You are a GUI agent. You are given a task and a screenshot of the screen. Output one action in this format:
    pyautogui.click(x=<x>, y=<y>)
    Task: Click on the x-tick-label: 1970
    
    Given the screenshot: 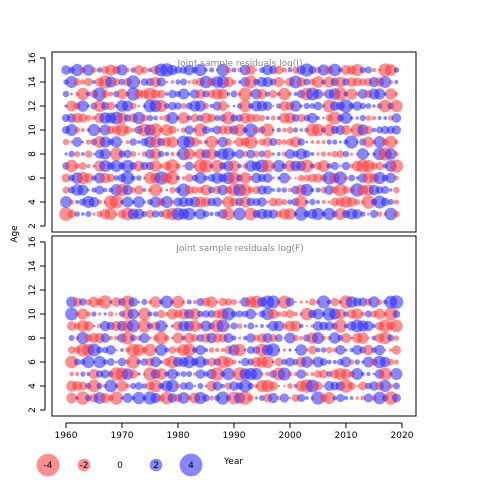 What is the action you would take?
    pyautogui.click(x=122, y=436)
    